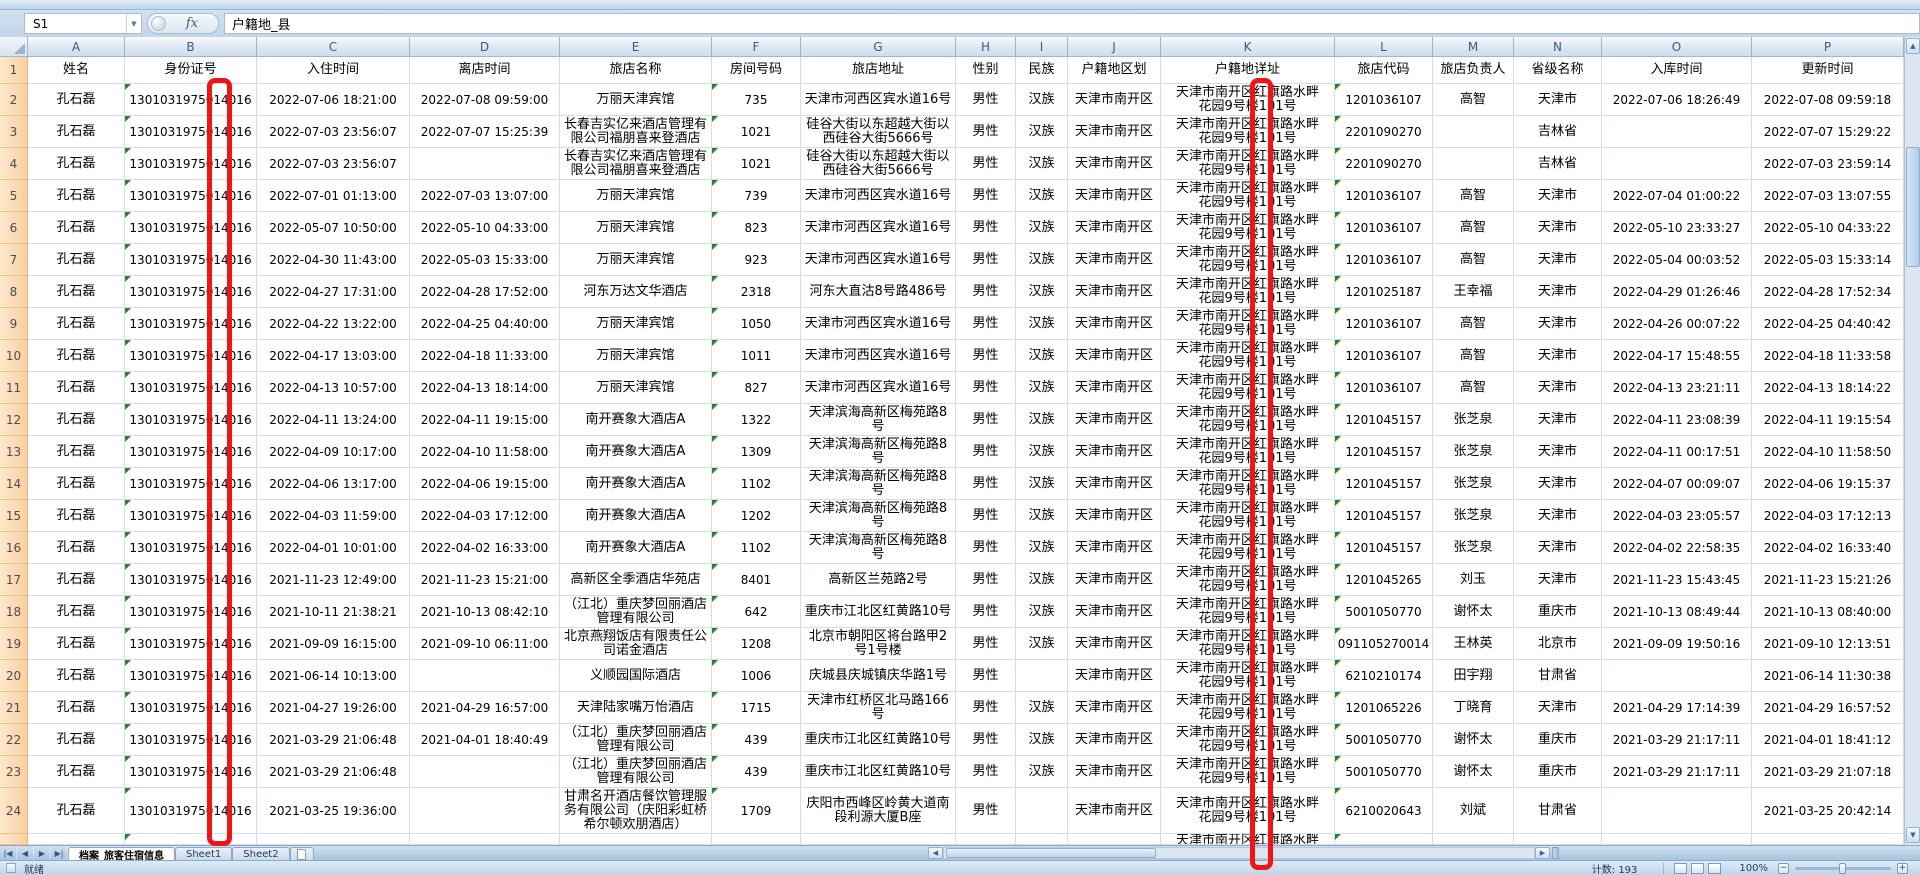  I want to click on cell-O7: 2022-05-04 00:03:52, so click(1677, 260).